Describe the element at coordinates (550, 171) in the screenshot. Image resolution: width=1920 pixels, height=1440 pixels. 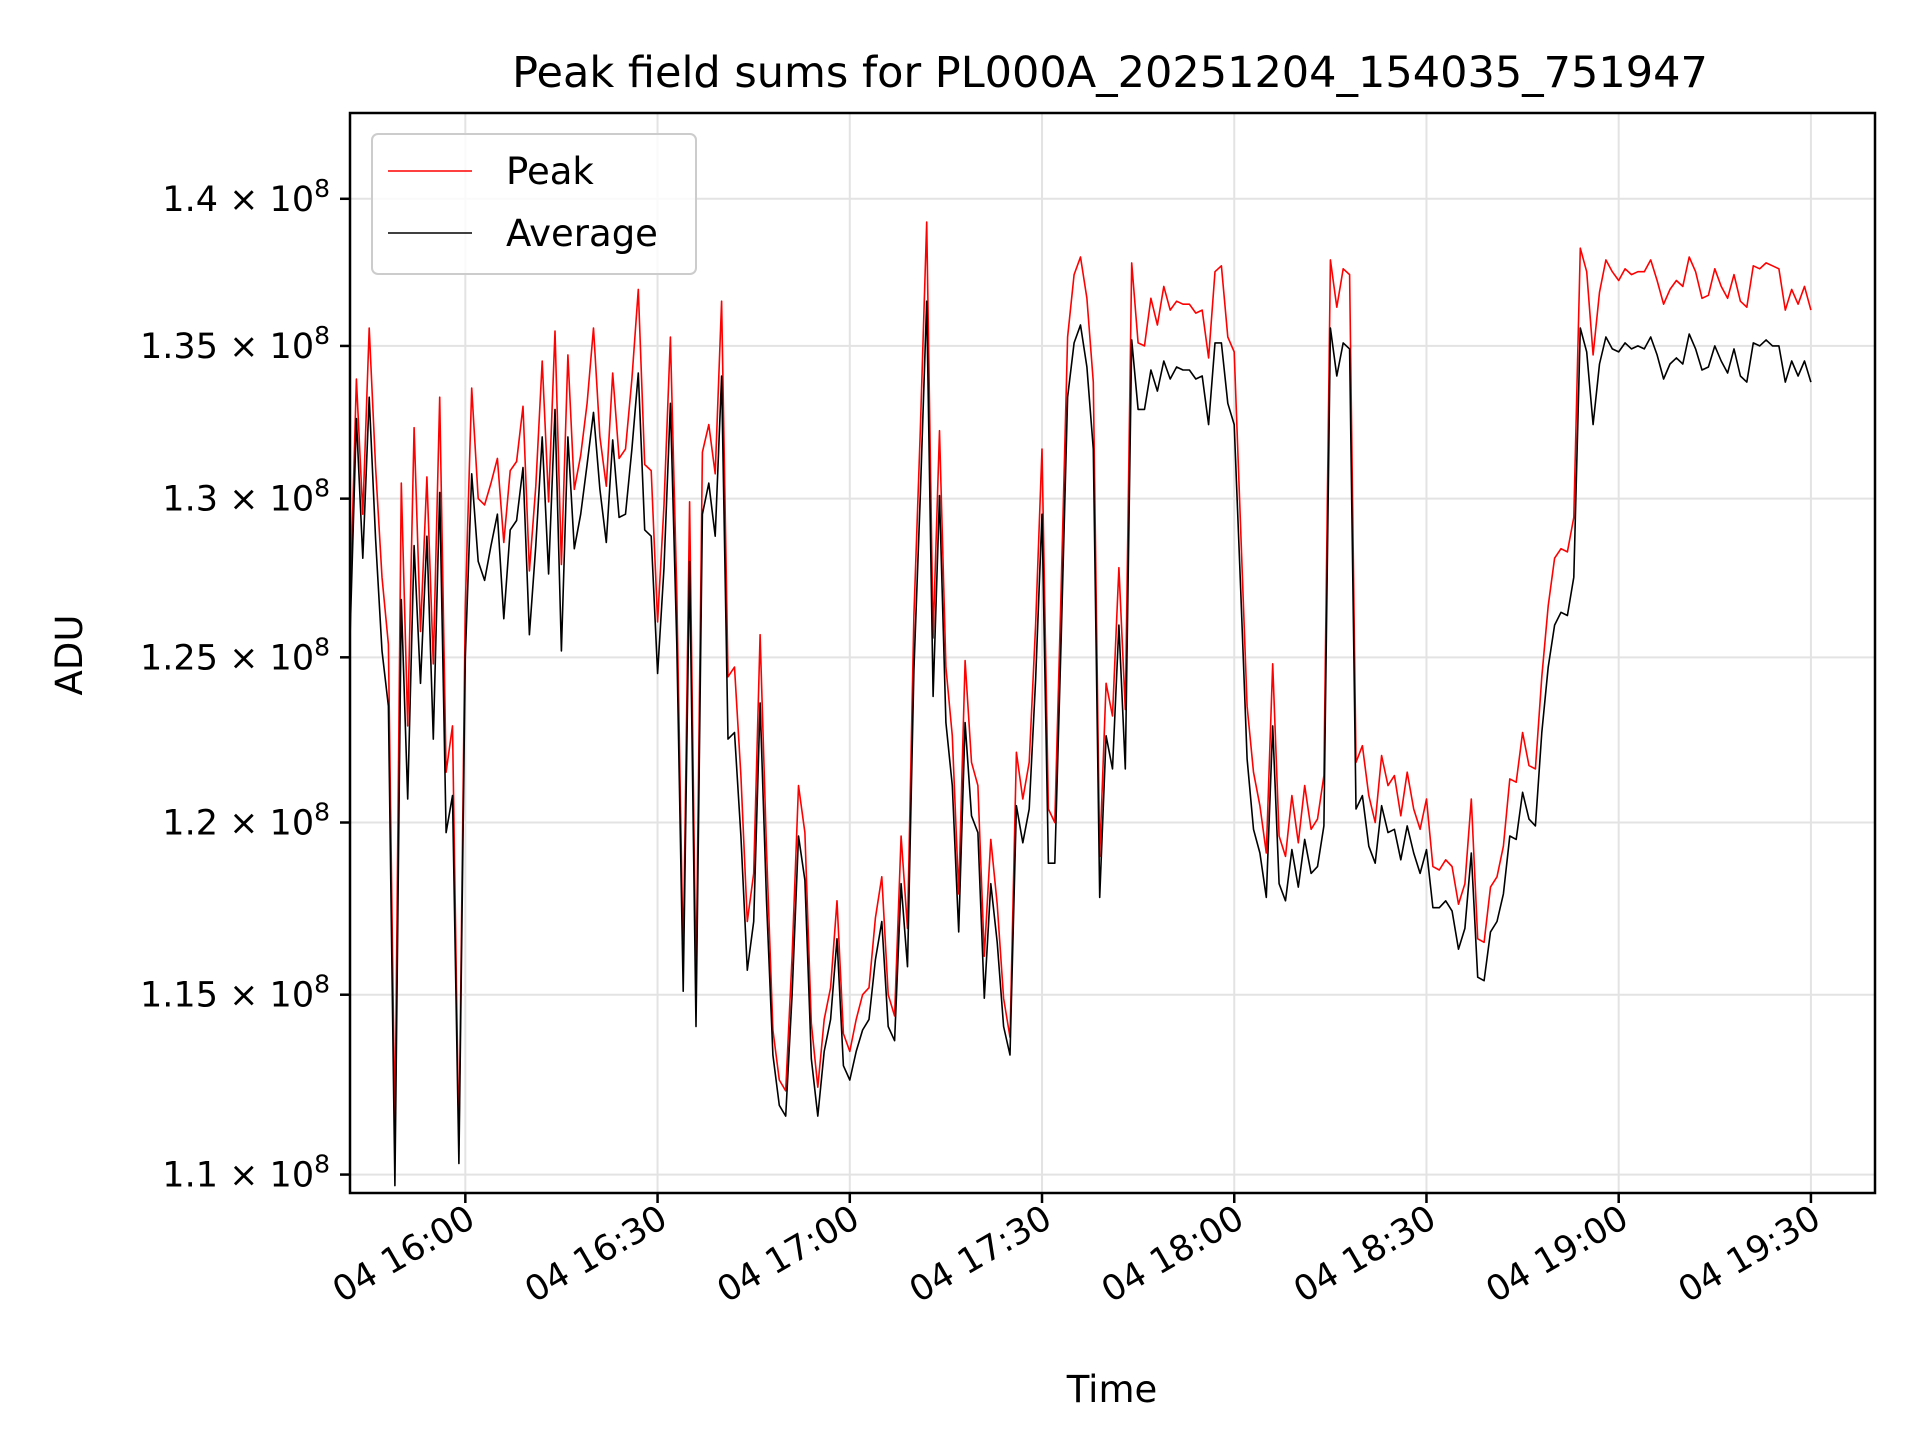
I see `legend-label-peak: Peak` at that location.